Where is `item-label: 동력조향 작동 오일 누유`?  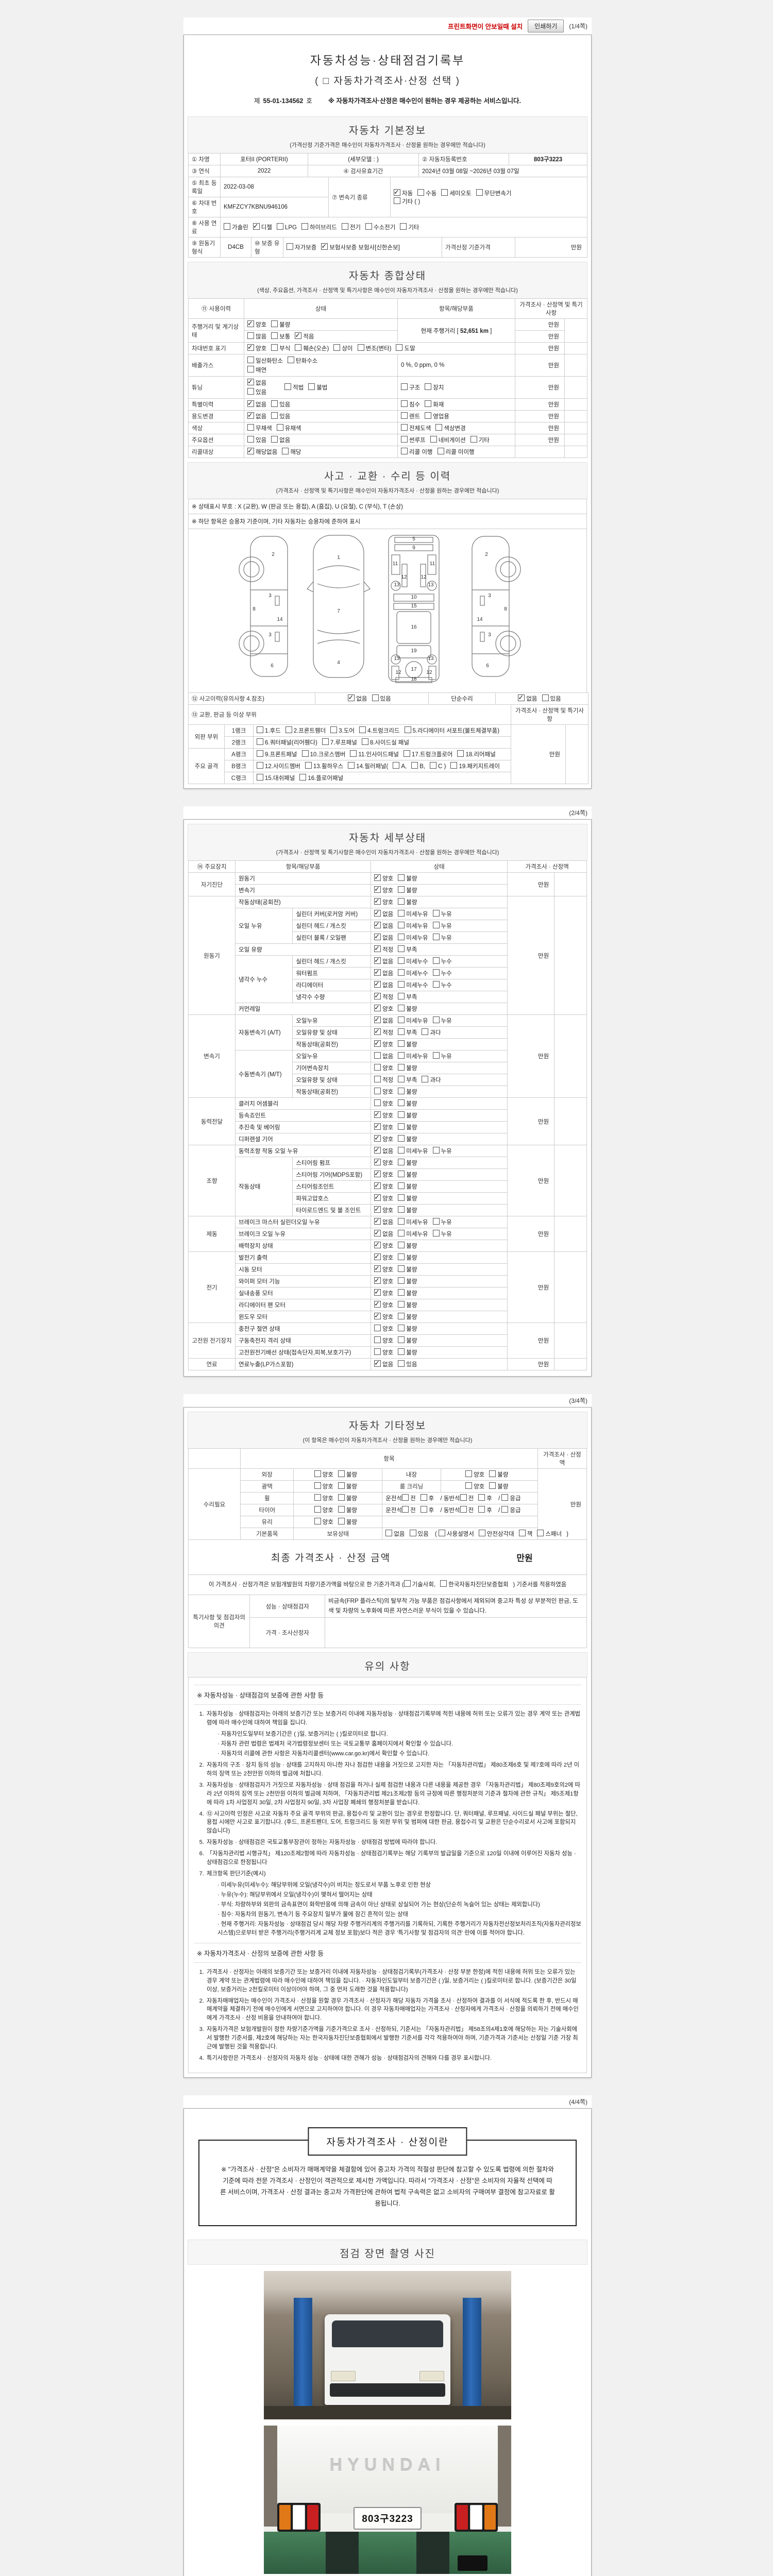
item-label: 동력조향 작동 오일 누유 is located at coordinates (303, 1151).